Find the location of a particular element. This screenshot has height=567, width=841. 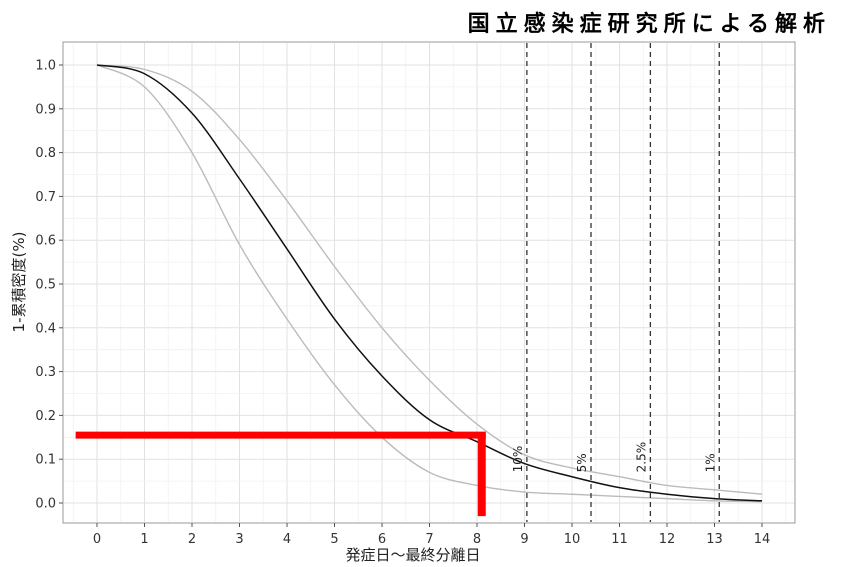

y-tick-label: 0.7 is located at coordinates (45, 197).